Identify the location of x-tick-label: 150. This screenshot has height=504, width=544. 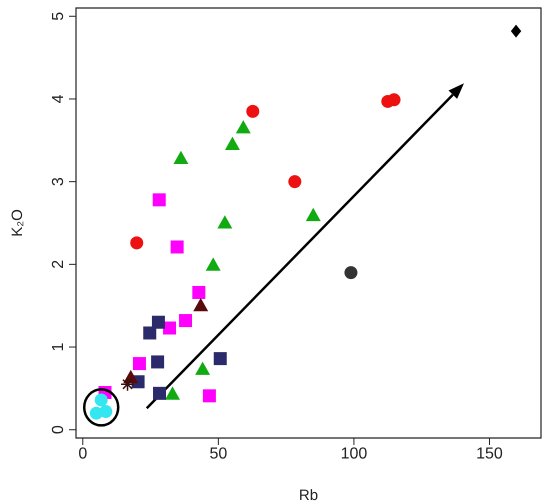
(489, 453).